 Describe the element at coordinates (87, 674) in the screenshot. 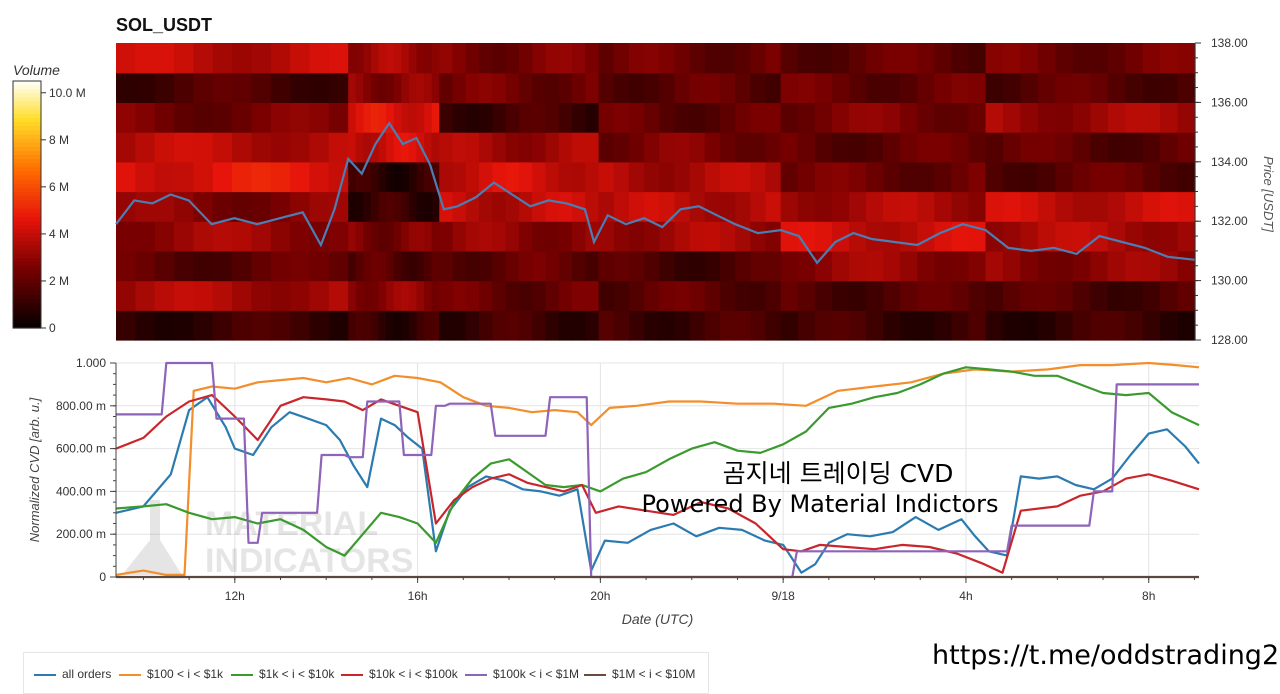

I see `legend-label: all orders` at that location.